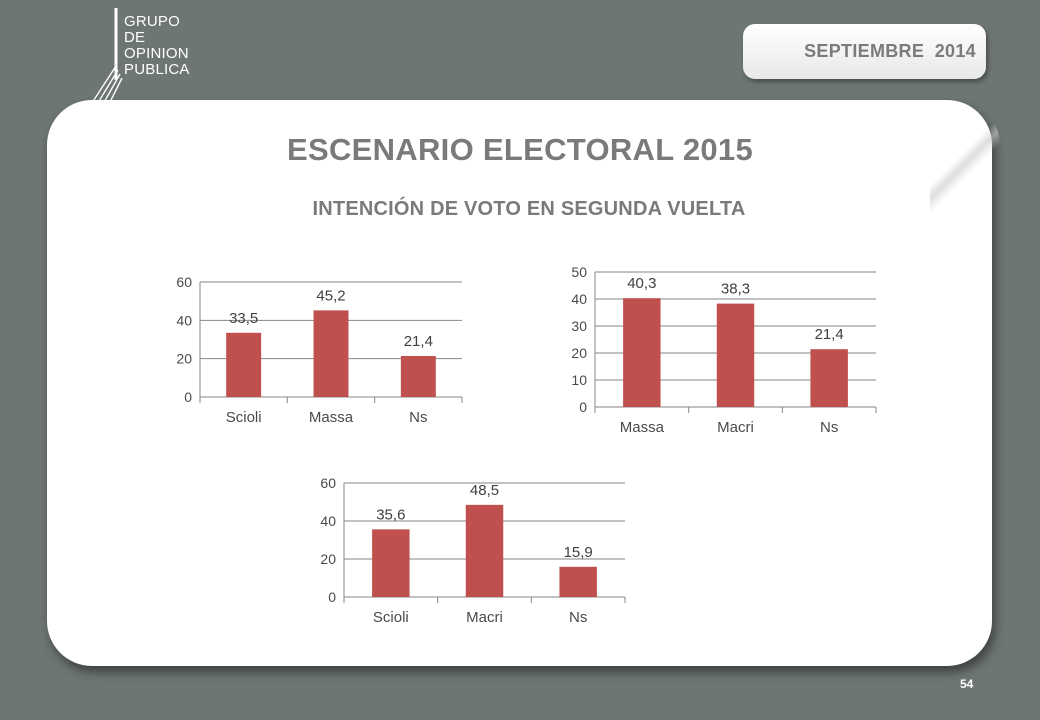 Image resolution: width=1040 pixels, height=720 pixels. What do you see at coordinates (641, 283) in the screenshot?
I see `data-label: 40,3` at bounding box center [641, 283].